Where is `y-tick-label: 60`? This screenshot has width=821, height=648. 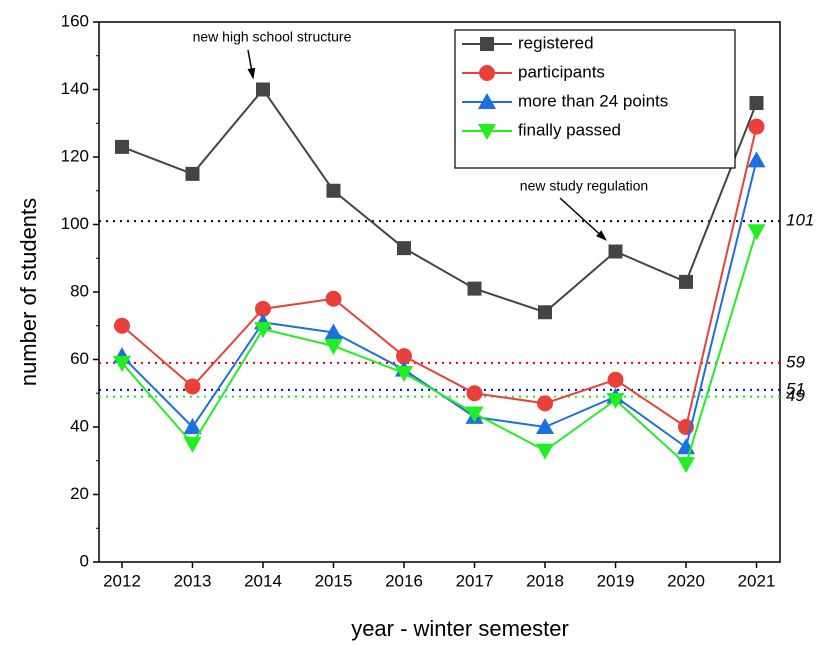
y-tick-label: 60 is located at coordinates (79, 358).